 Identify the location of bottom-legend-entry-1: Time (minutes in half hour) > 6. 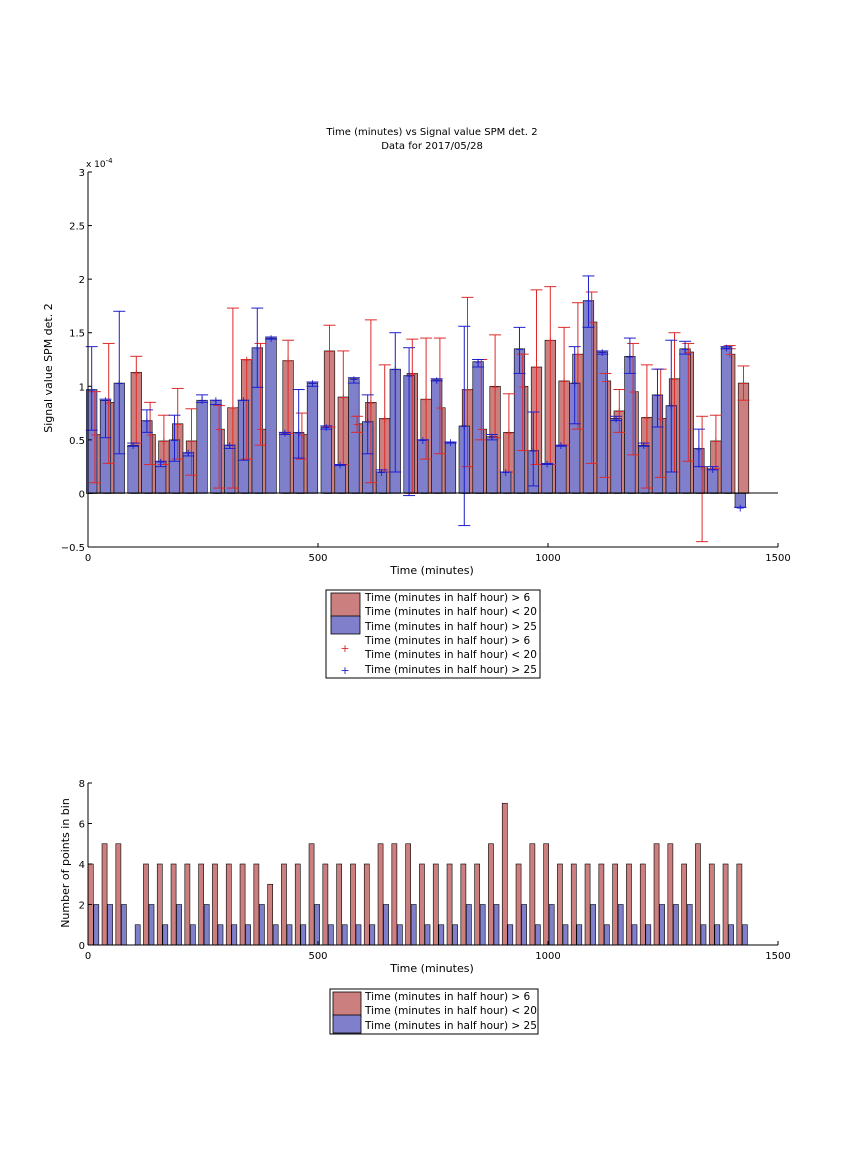
(447, 997).